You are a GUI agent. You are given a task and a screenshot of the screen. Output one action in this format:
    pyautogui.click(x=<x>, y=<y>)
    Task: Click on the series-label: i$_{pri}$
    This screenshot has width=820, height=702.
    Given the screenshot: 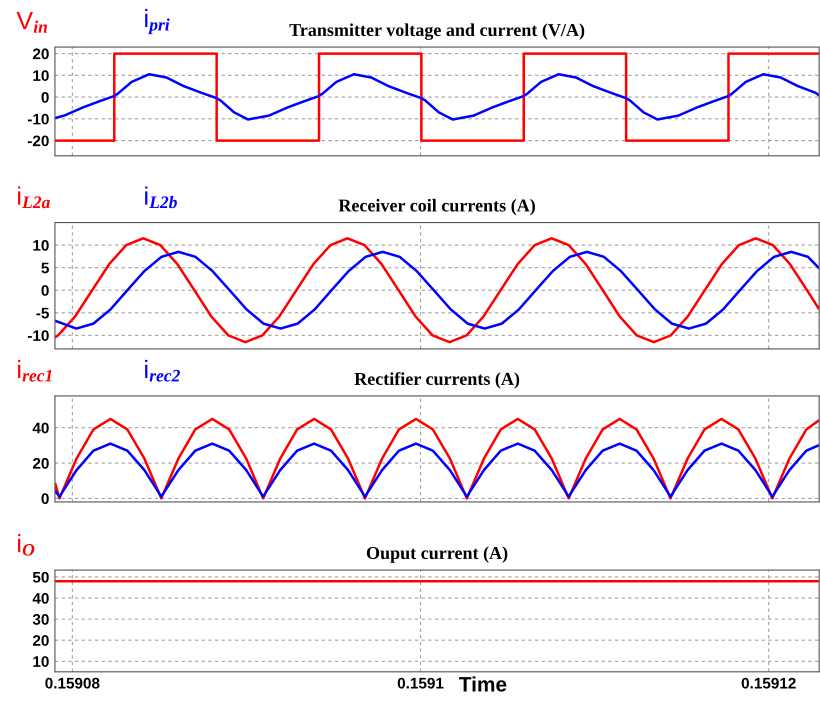 What is the action you would take?
    pyautogui.click(x=157, y=21)
    